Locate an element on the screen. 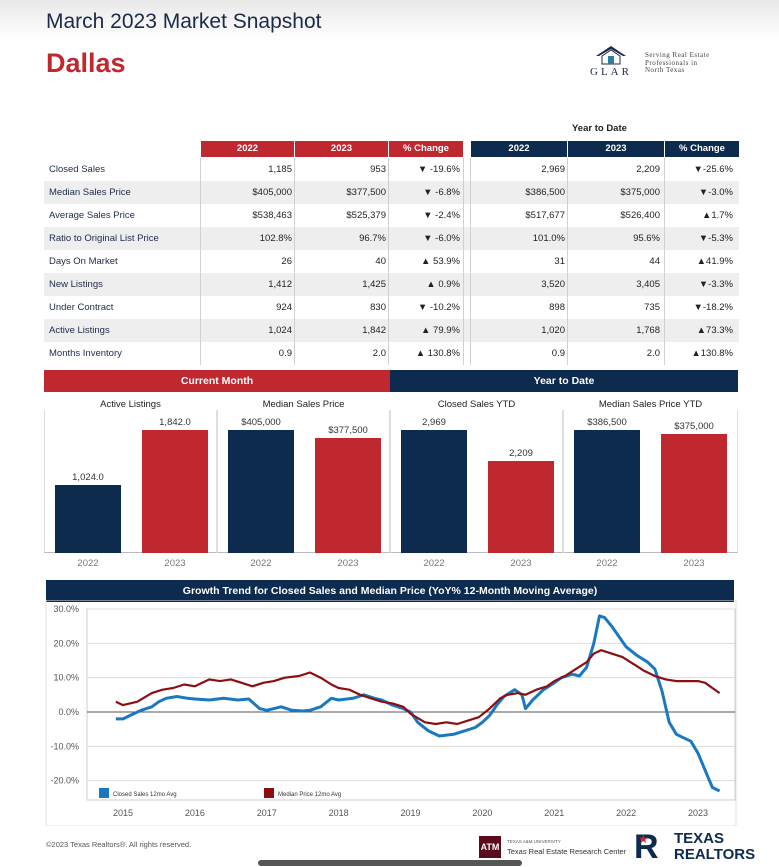 Image resolution: width=779 pixels, height=867 pixels. bar-panel-title: Active Listings is located at coordinates (130, 404).